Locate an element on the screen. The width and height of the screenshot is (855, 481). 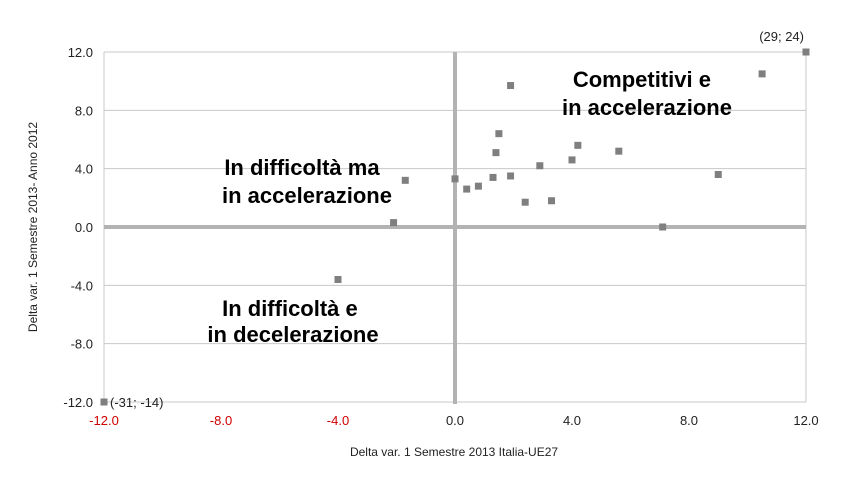
y-tick-label: -4.0 is located at coordinates (82, 285).